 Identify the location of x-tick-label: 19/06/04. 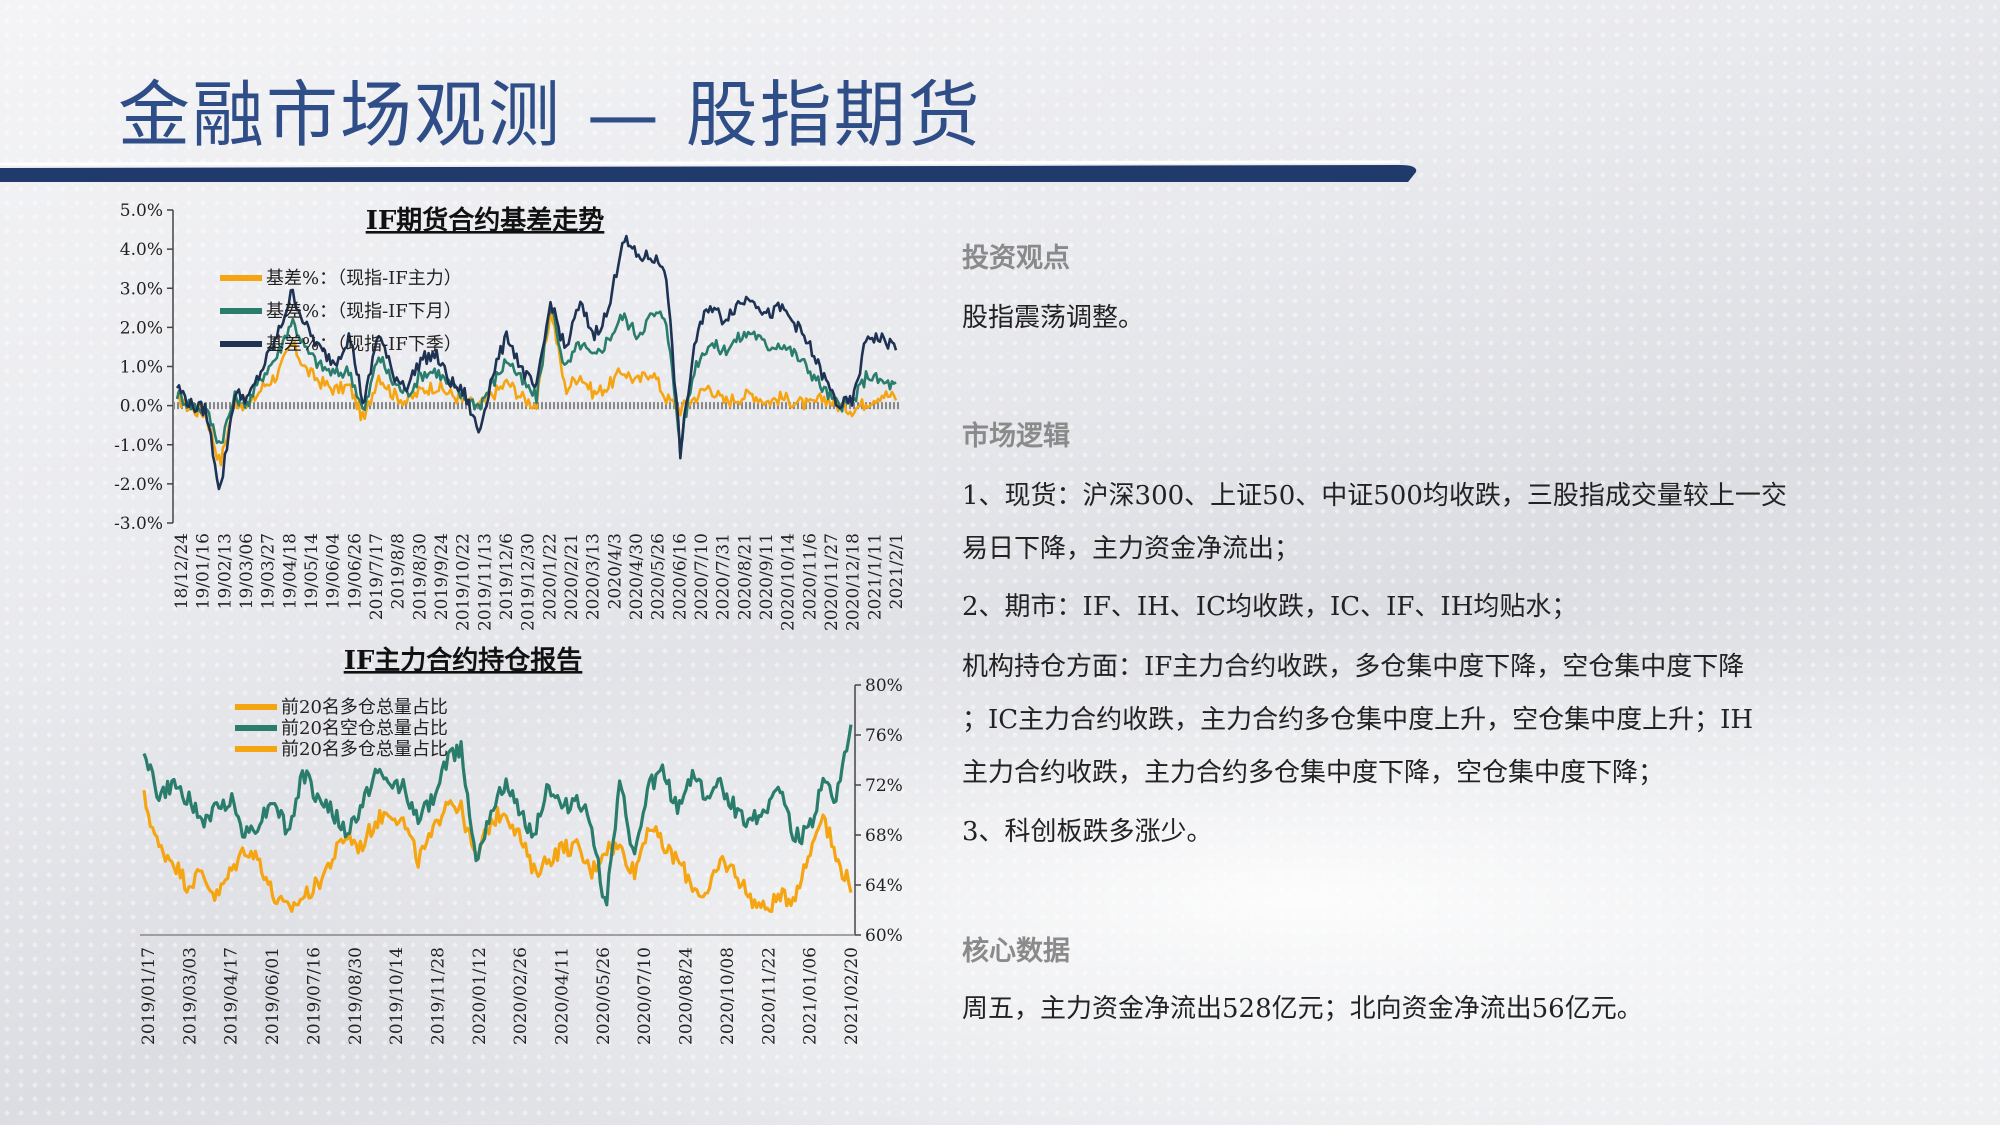
(334, 571).